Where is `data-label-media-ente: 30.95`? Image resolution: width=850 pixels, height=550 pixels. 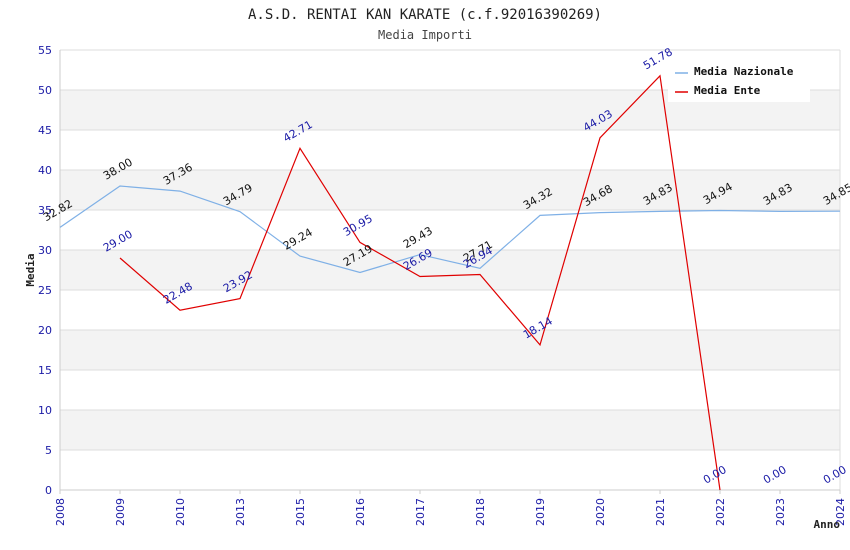 data-label-media-ente: 30.95 is located at coordinates (358, 225).